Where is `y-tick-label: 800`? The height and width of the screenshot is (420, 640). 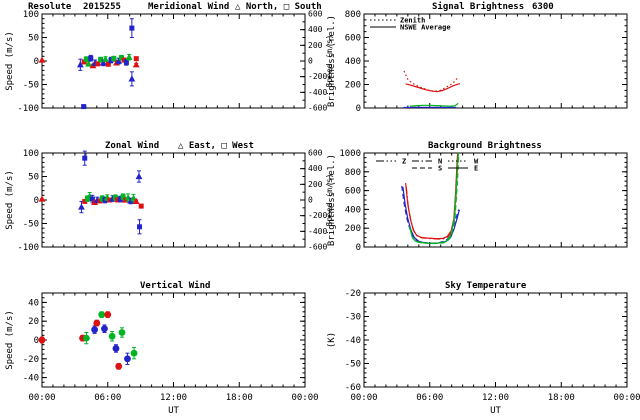
y-tick-label: 800 is located at coordinates (353, 15).